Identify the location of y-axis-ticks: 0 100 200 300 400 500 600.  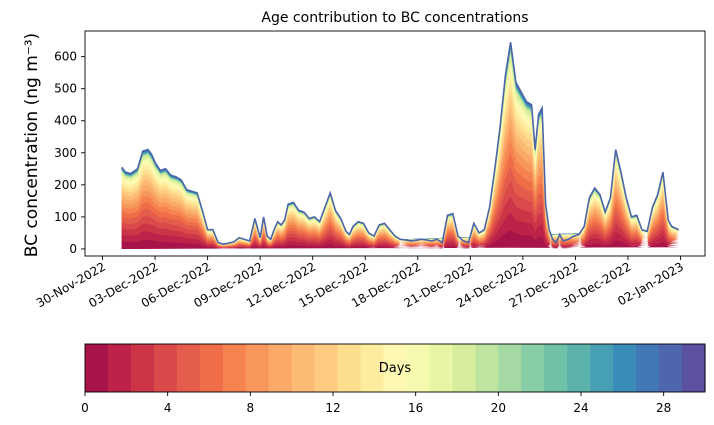
(69, 153).